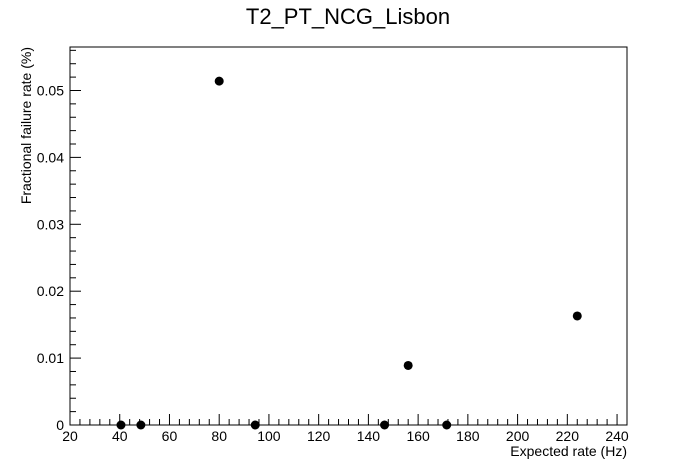 This screenshot has height=472, width=696. I want to click on x-tick-label: 20, so click(70, 436).